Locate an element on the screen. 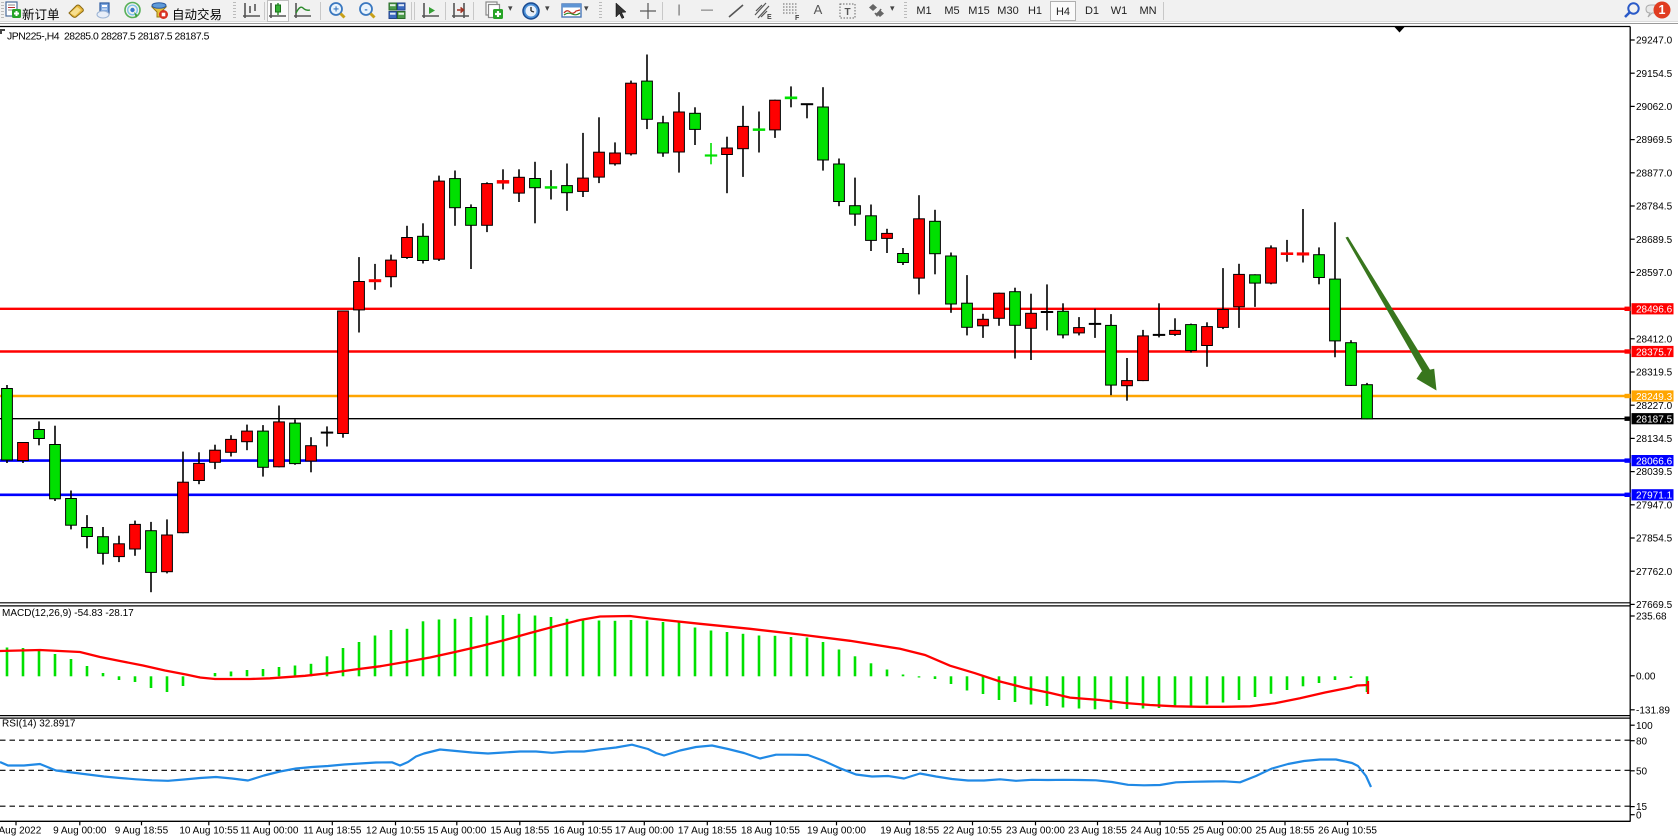 This screenshot has height=836, width=1678. svg-text: 100 is located at coordinates (1644, 726).